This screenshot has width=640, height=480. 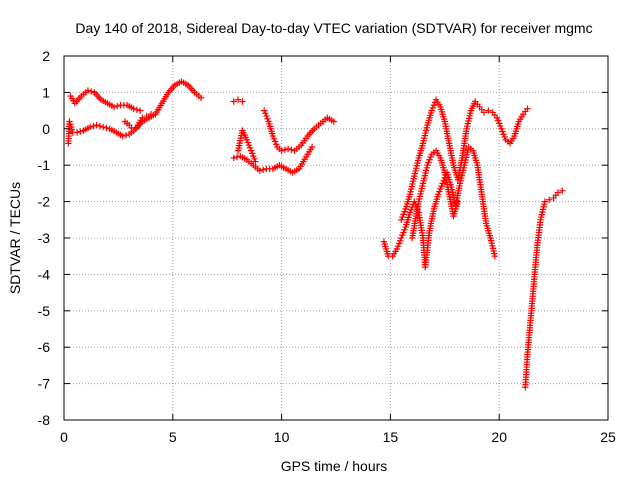 I want to click on series-sat-a, so click(x=105, y=100).